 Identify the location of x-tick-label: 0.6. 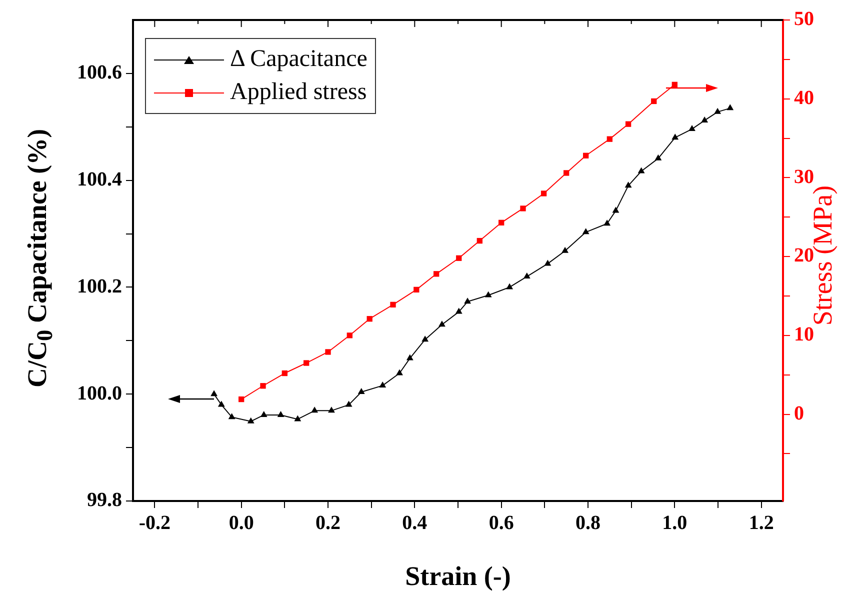
(501, 523).